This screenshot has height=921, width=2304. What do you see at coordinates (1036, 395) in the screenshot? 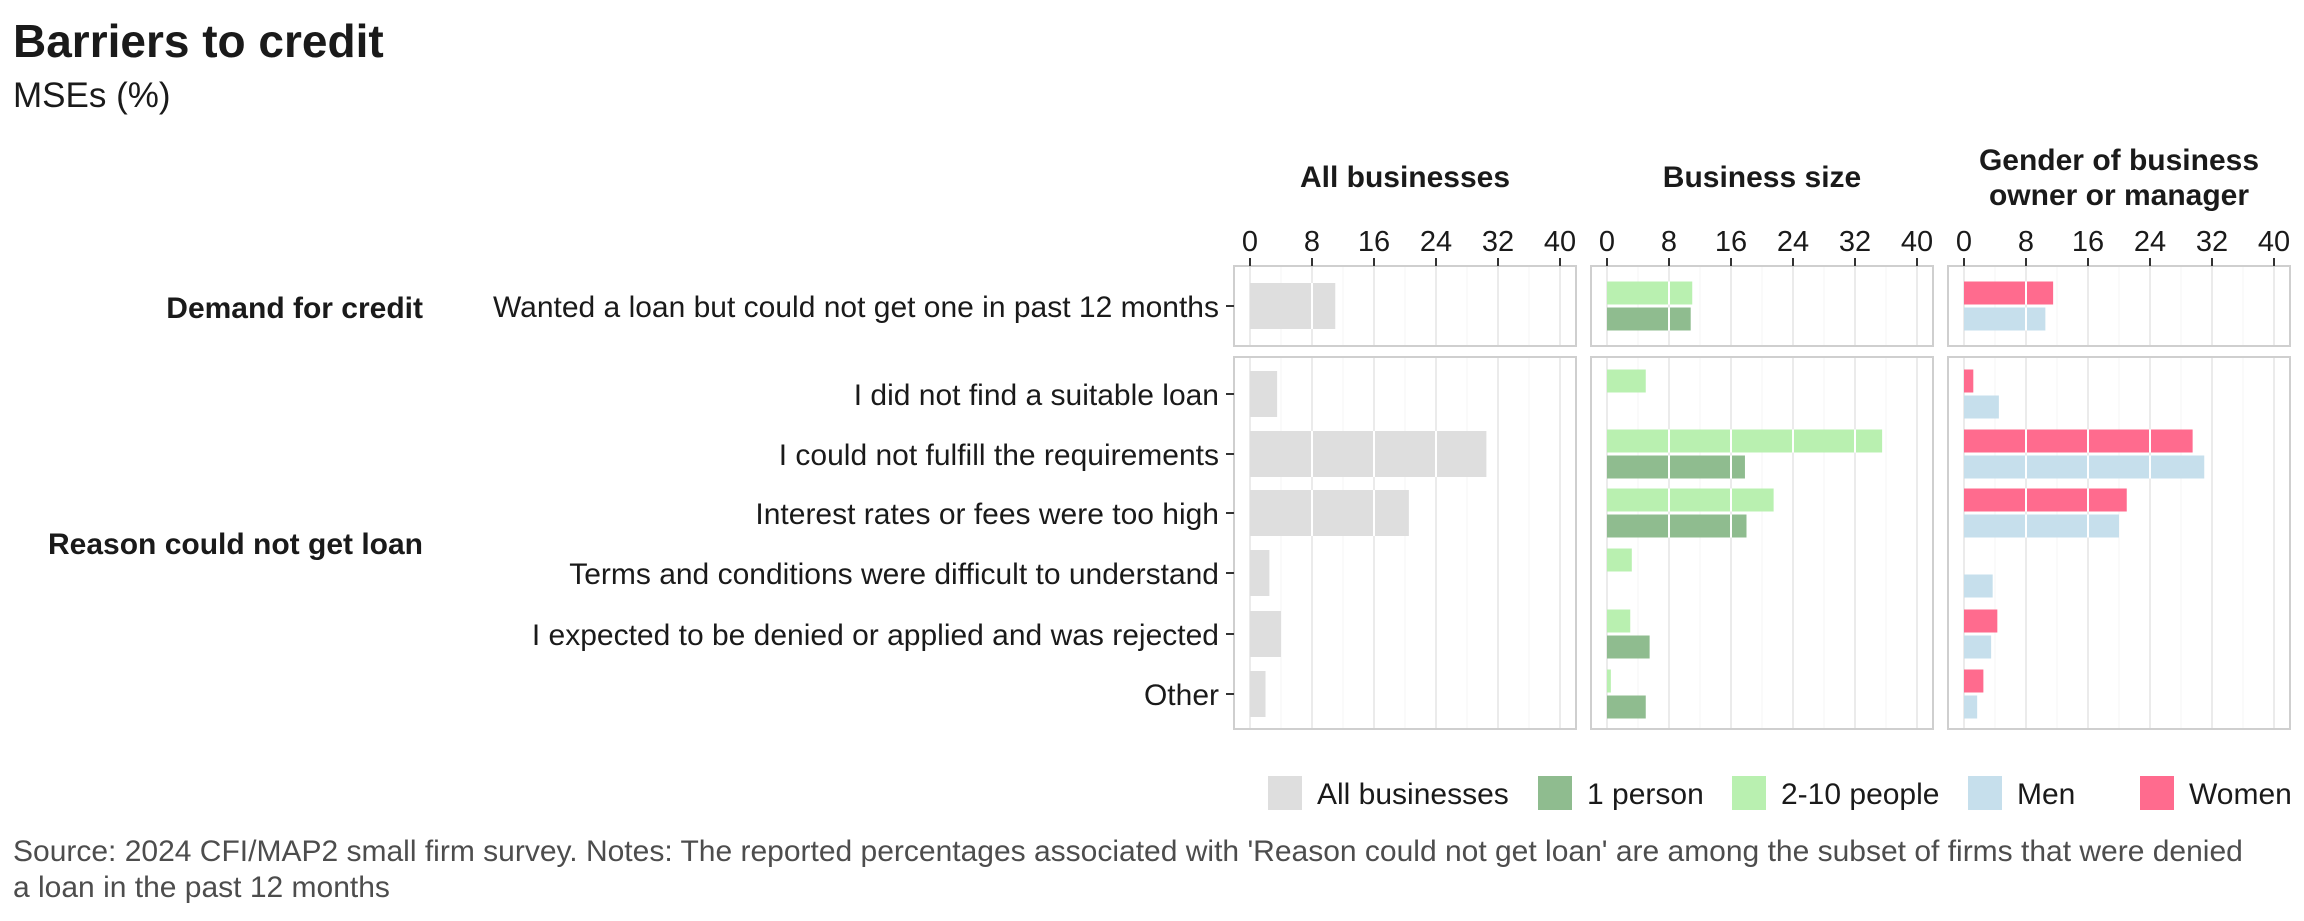
I see `category-label: I did not find a suitable loan` at bounding box center [1036, 395].